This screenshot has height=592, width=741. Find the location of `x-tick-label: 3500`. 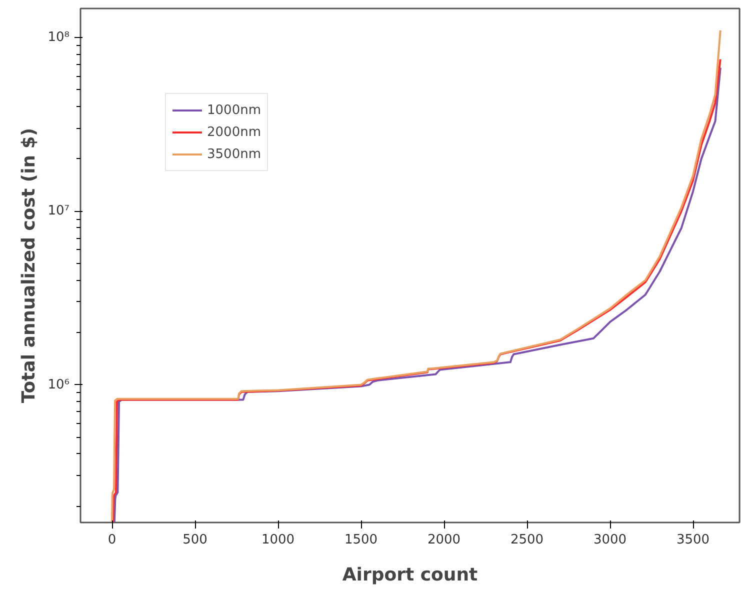

x-tick-label: 3500 is located at coordinates (693, 540).